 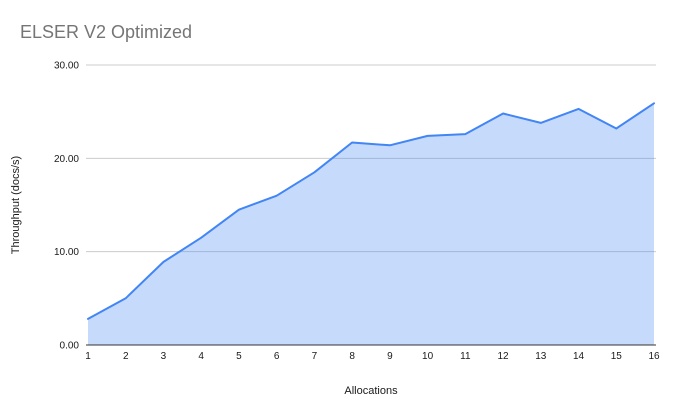 What do you see at coordinates (66, 252) in the screenshot?
I see `y-tick-label: 10.00` at bounding box center [66, 252].